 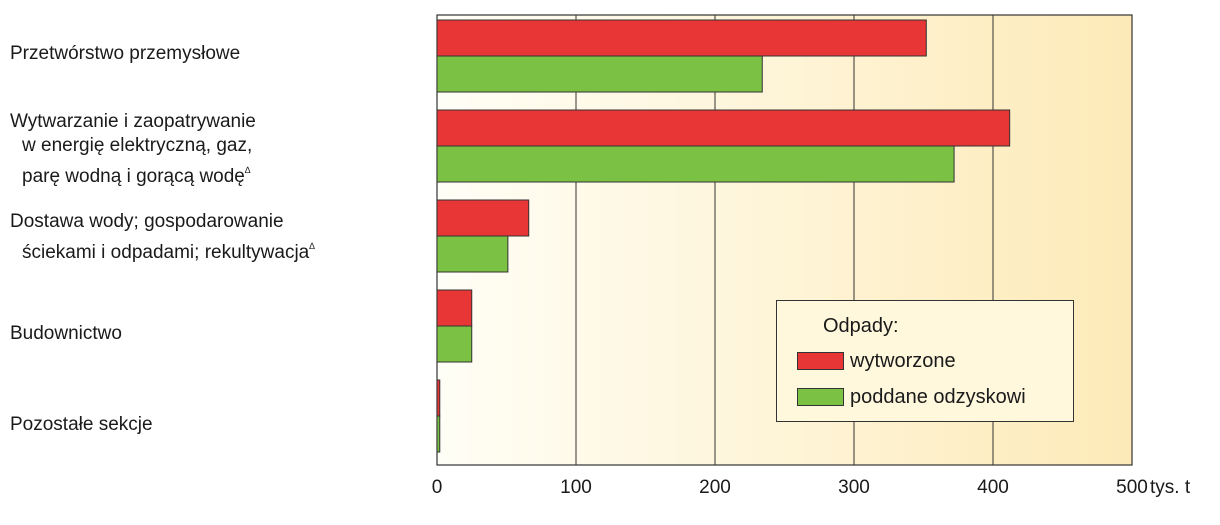 I want to click on x-tick-label: 300, so click(x=854, y=487).